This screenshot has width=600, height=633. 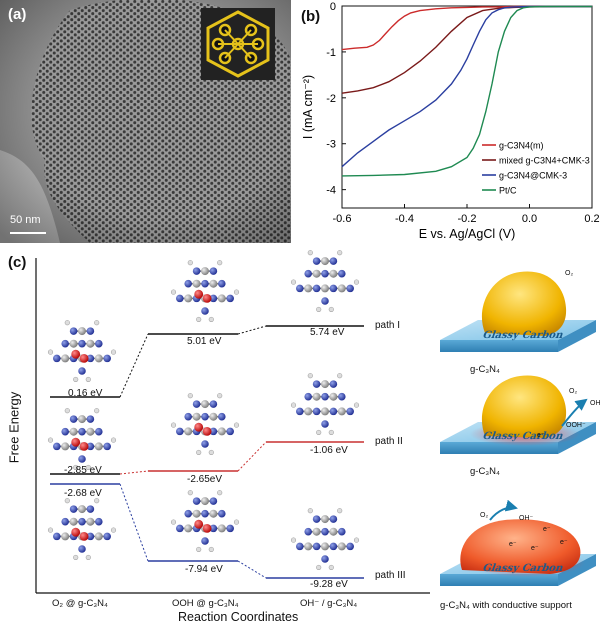 What do you see at coordinates (327, 332) in the screenshot?
I see `energy-label-e3: 5.74 eV` at bounding box center [327, 332].